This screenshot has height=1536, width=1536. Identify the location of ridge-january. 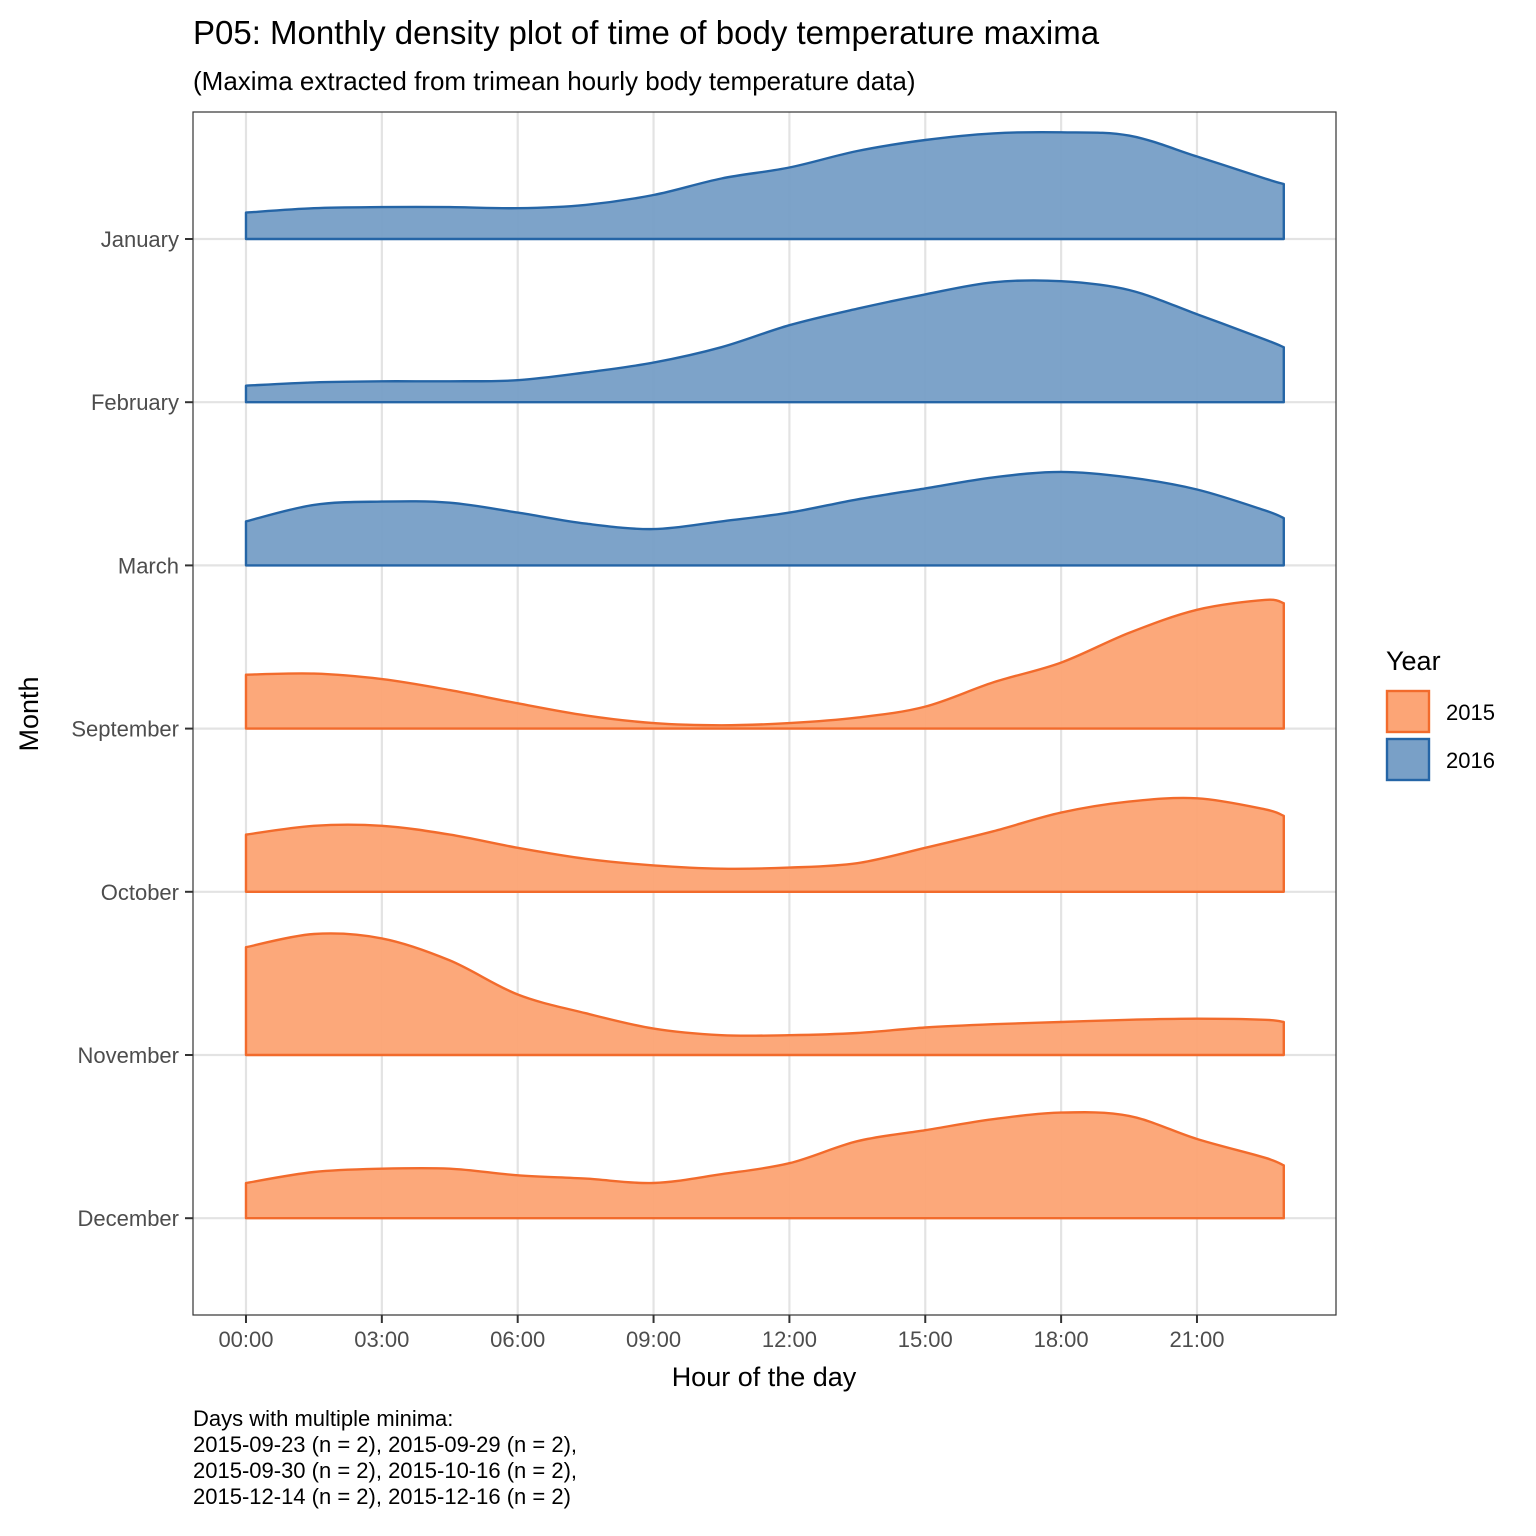
(764, 185).